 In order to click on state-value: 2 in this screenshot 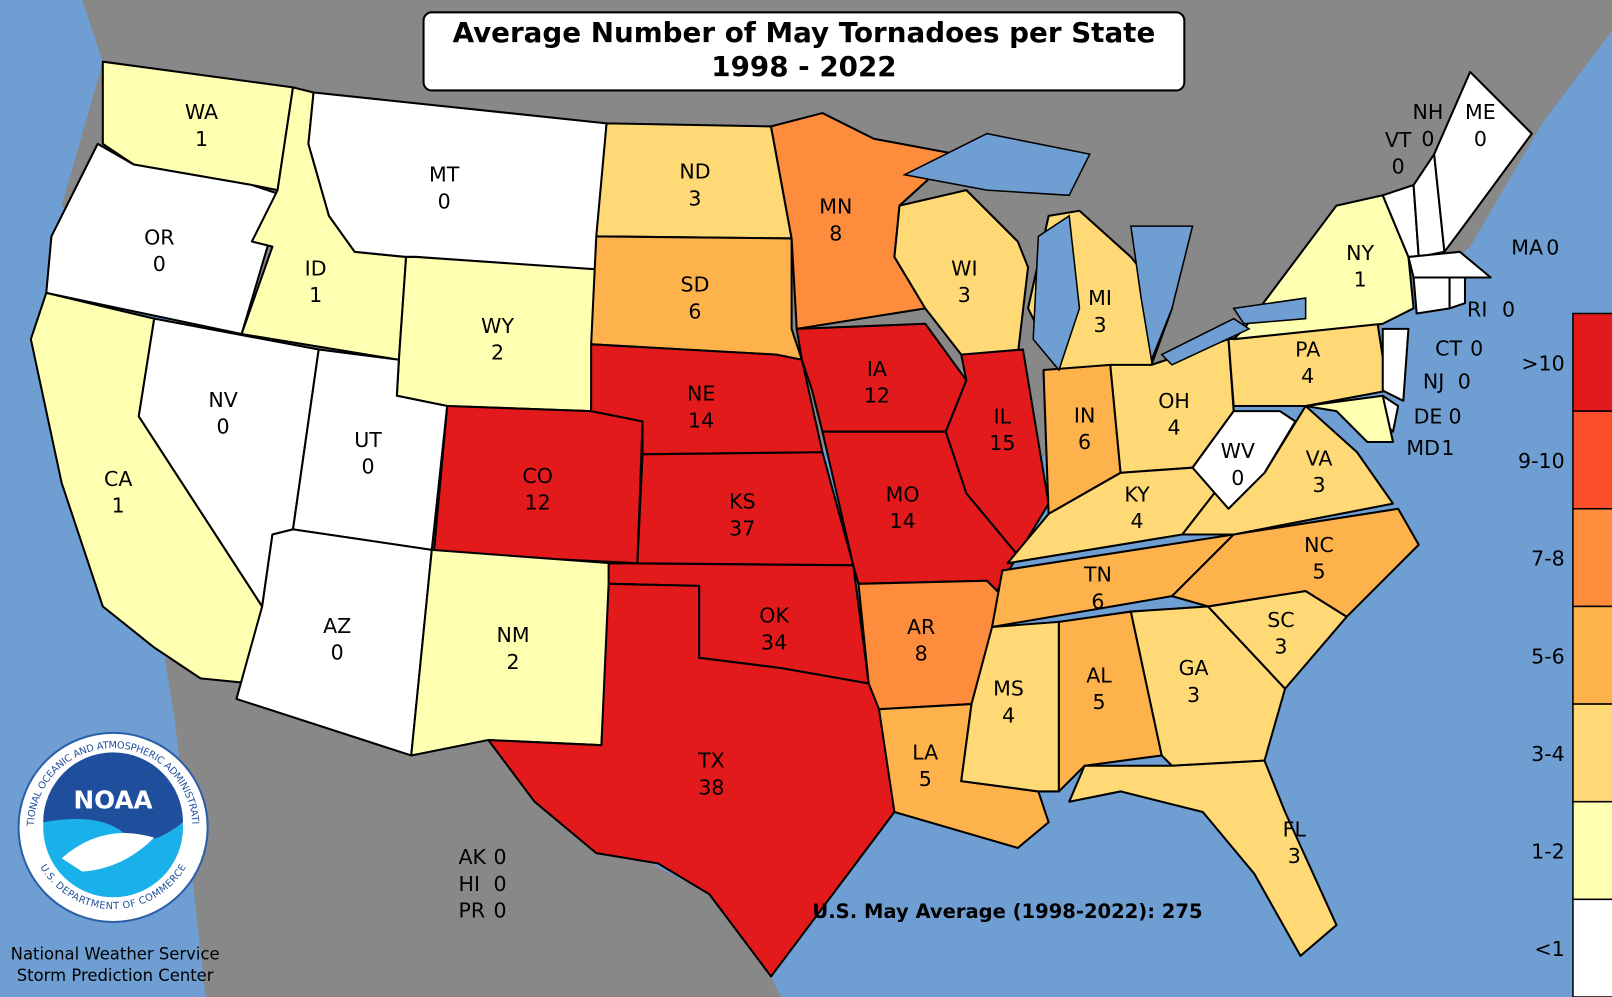, I will do `click(512, 662)`.